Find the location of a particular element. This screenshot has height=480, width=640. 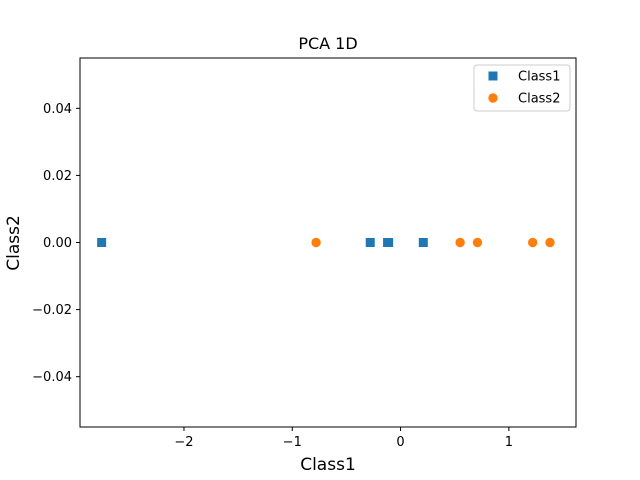

legend-box is located at coordinates (522, 88).